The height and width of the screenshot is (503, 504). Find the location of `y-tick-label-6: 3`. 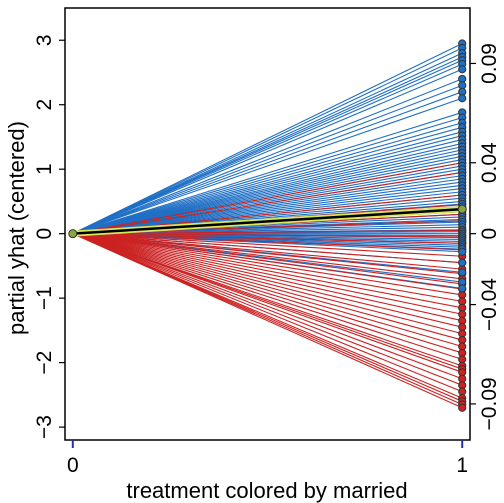

y-tick-label-6: 3 is located at coordinates (44, 40).